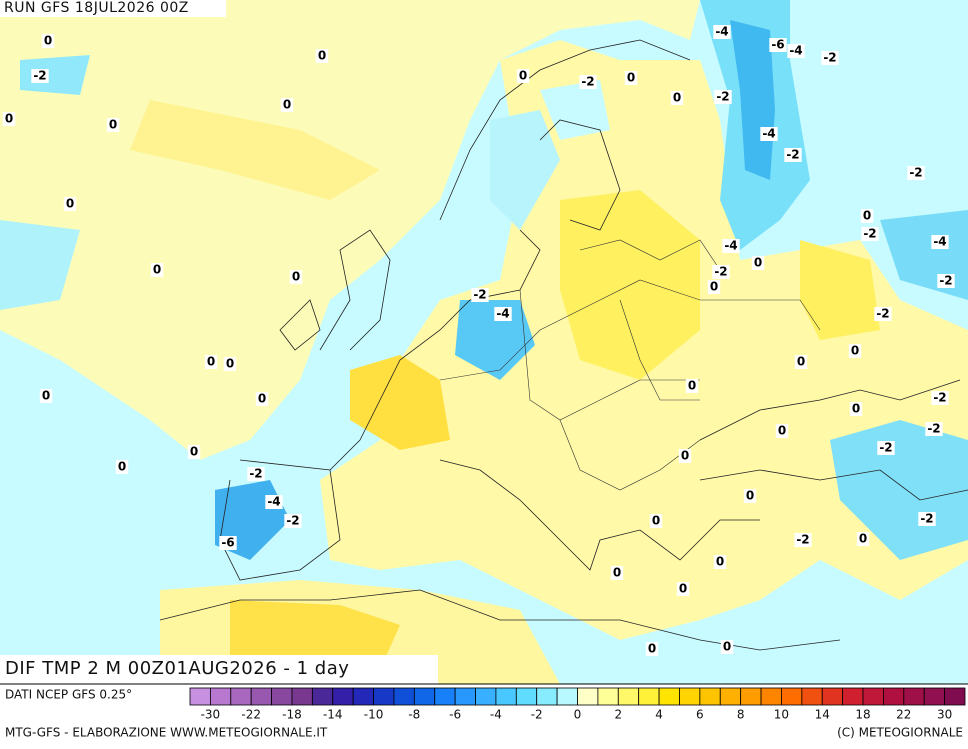 This screenshot has width=968, height=749. I want to click on coastline, so click(580, 175).